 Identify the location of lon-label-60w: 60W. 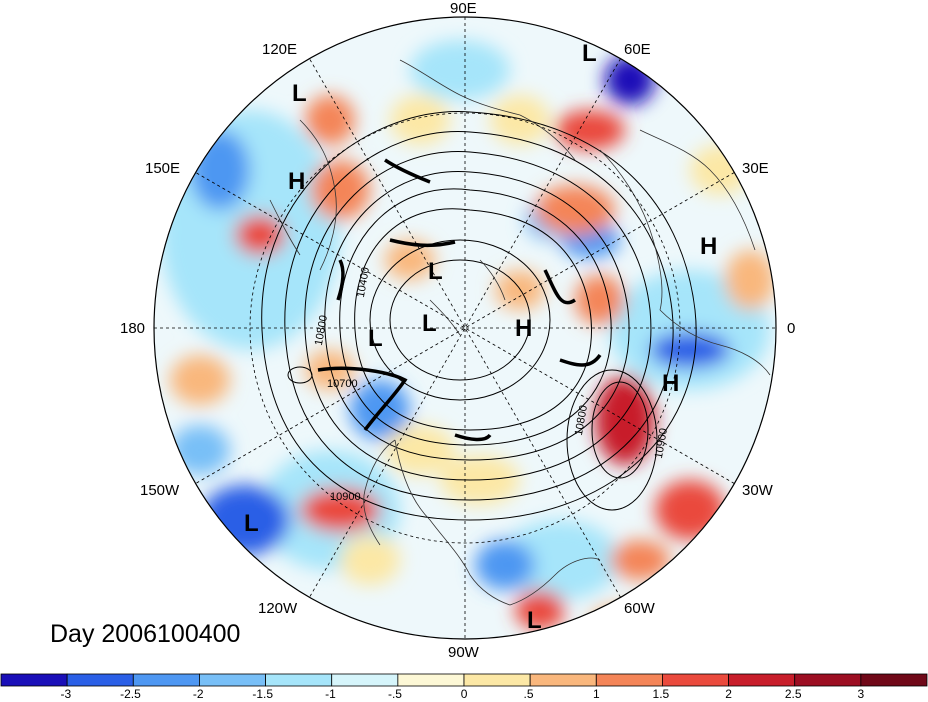
(639, 608).